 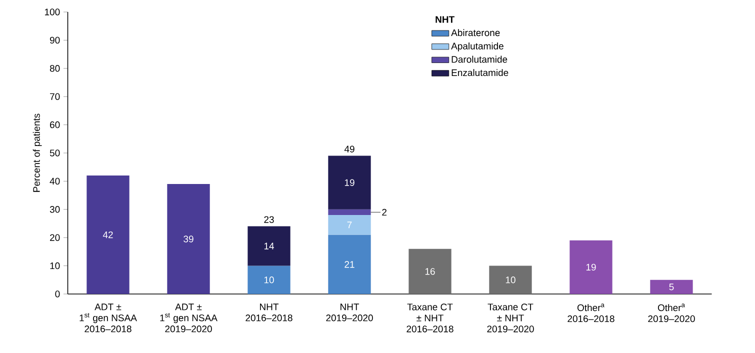 I want to click on data-label: 16, so click(x=430, y=271).